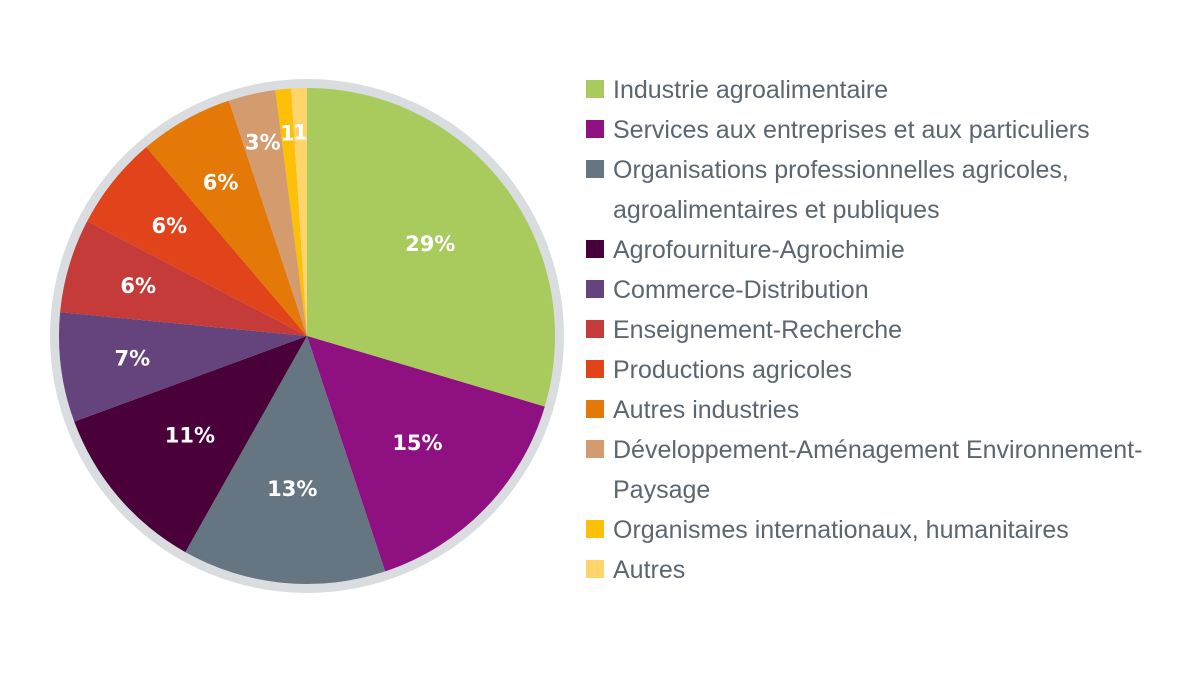 Image resolution: width=1200 pixels, height=692 pixels. Describe the element at coordinates (759, 250) in the screenshot. I see `legend-label: Agrofourniture-Agrochimie` at that location.